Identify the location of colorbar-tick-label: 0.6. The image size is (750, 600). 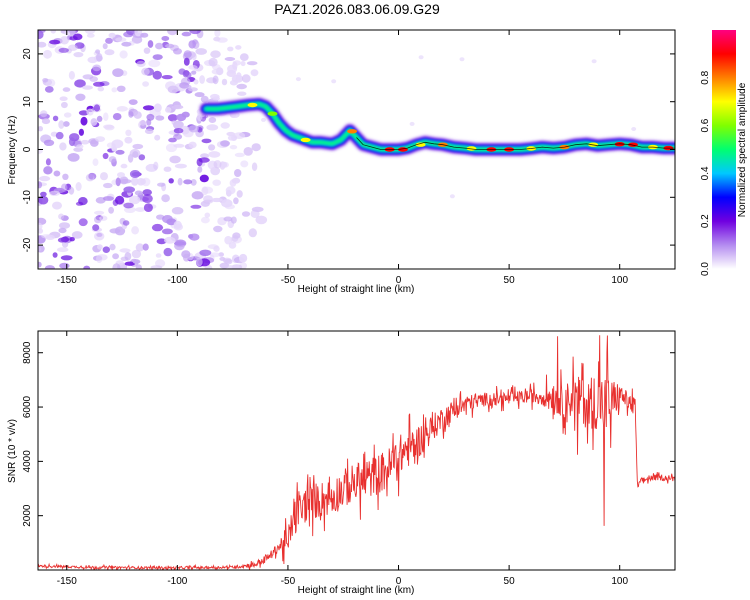
(705, 125).